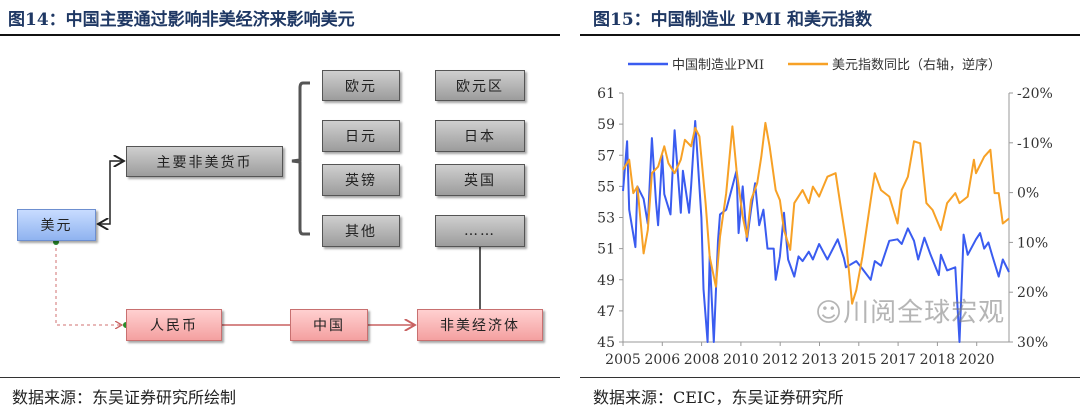 The height and width of the screenshot is (411, 1080). Describe the element at coordinates (718, 397) in the screenshot. I see `right-source-note: 数据来源：CEIC，东吴证券研究所` at that location.